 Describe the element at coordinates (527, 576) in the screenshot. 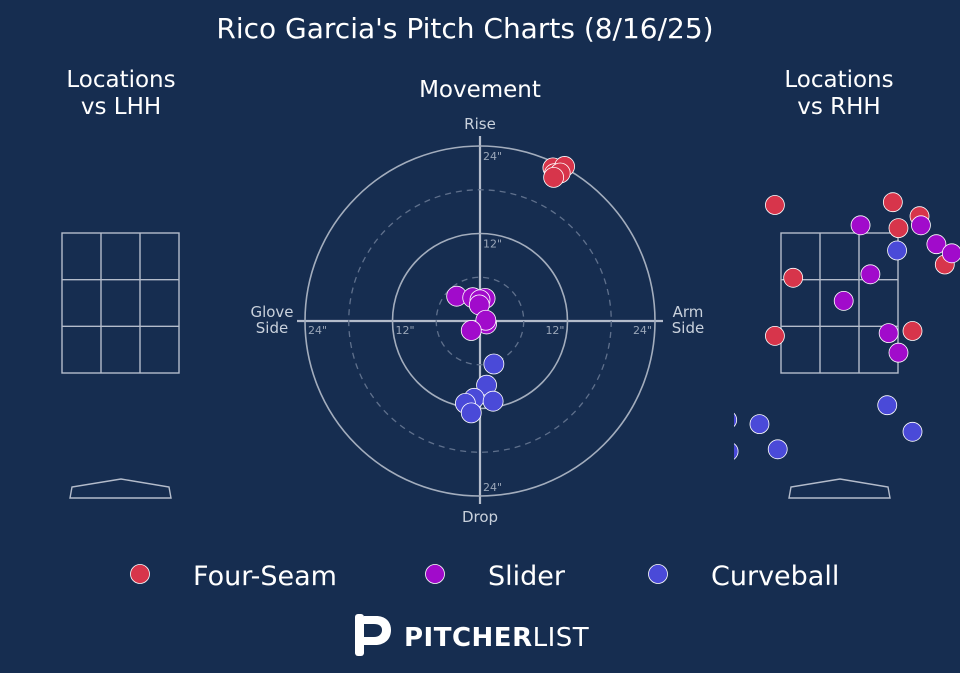

I see `legend-label-slider: Slider` at that location.